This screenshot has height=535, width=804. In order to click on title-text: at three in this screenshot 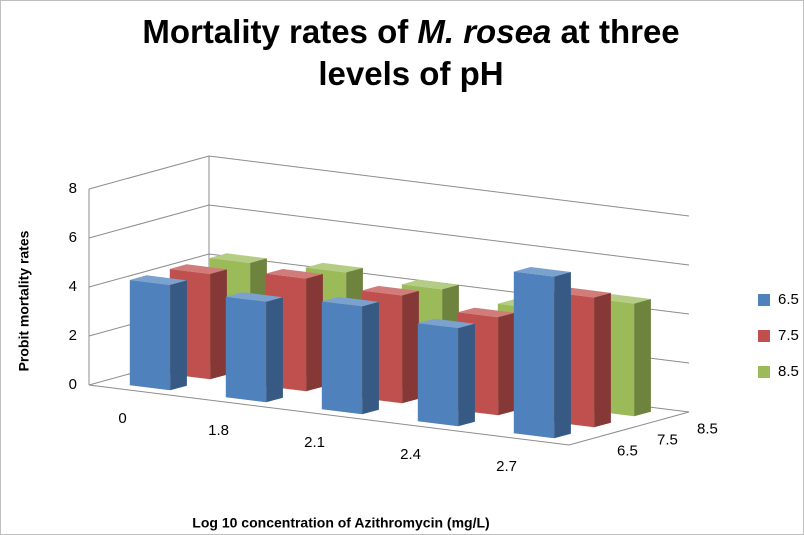, I will do `click(620, 31)`.